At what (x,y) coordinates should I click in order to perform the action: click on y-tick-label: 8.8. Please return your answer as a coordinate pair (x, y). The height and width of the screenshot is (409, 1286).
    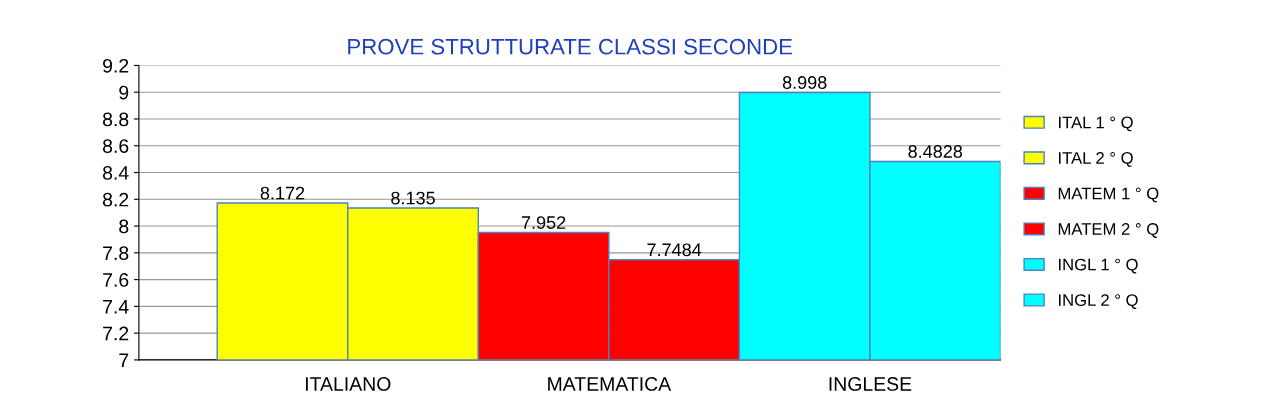
    Looking at the image, I should click on (115, 119).